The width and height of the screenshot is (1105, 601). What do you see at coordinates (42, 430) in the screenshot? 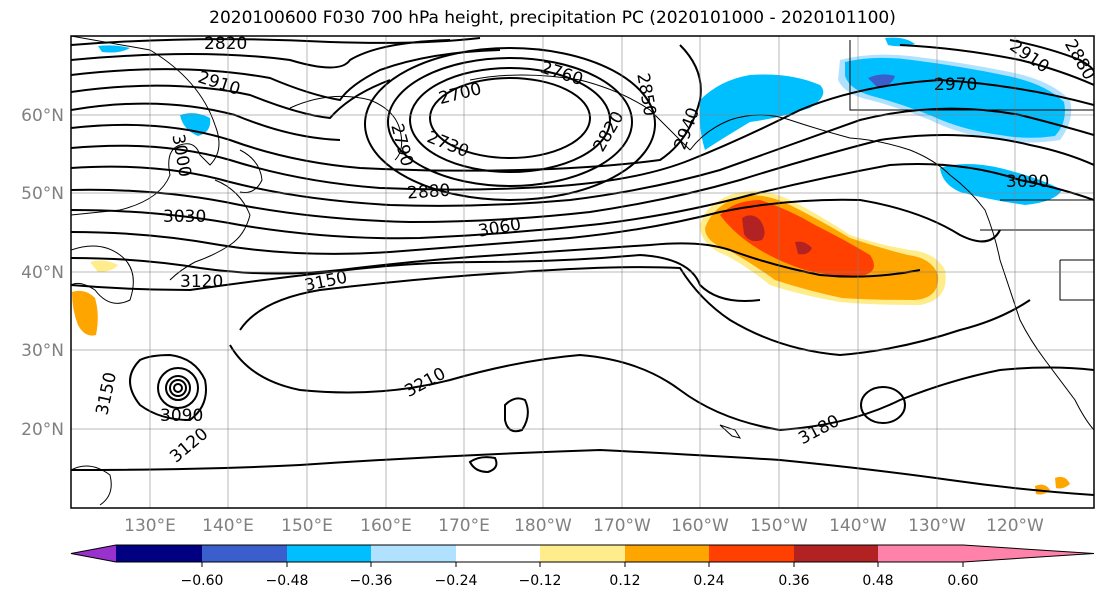
I see `lat-label: 20°N` at bounding box center [42, 430].